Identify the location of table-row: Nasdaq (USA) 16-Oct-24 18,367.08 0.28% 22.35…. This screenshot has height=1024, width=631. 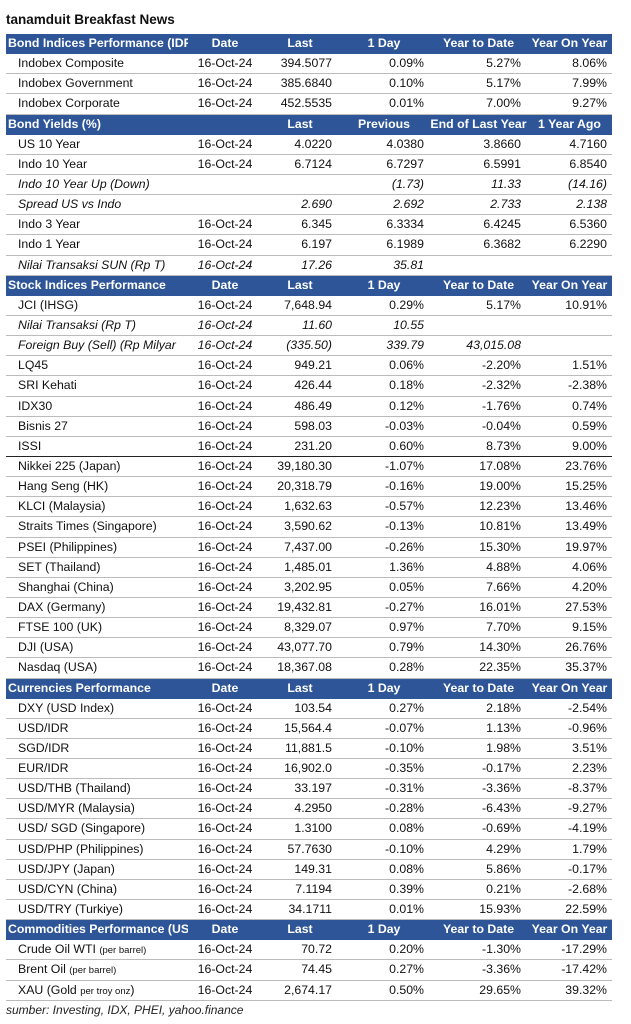
(309, 668).